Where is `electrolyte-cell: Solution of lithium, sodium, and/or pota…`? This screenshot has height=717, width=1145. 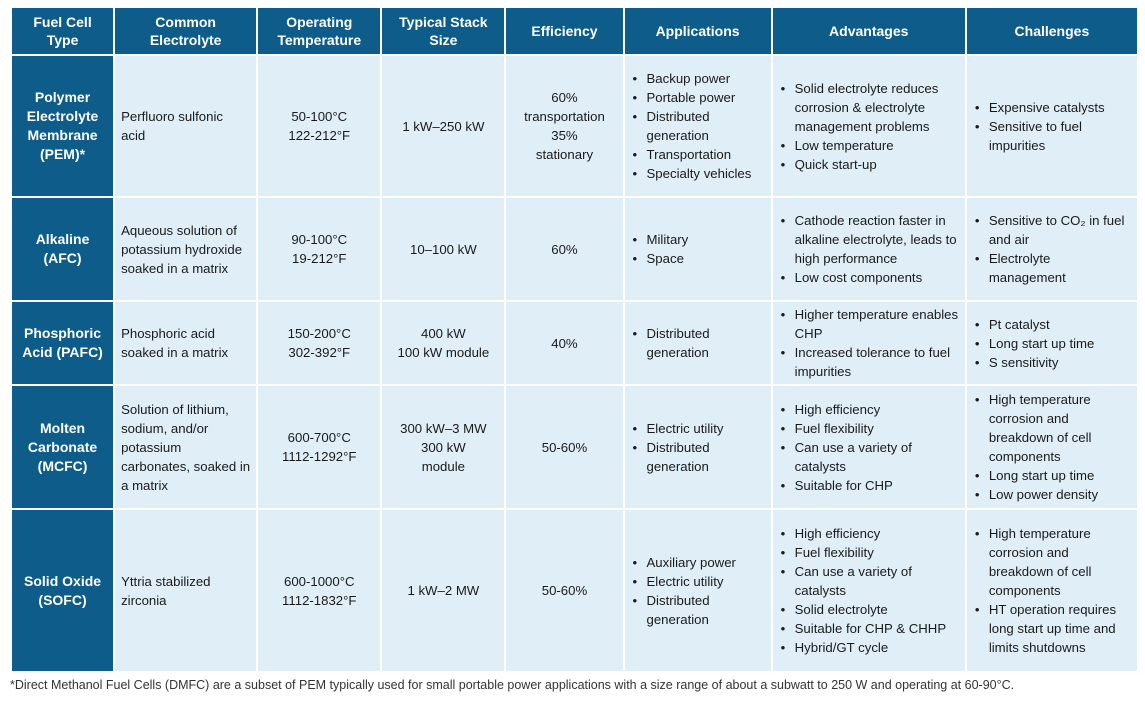 electrolyte-cell: Solution of lithium, sodium, and/or pota… is located at coordinates (186, 447).